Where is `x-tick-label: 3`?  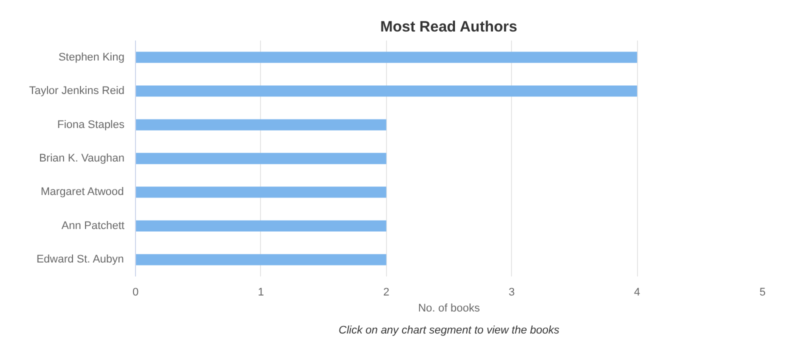
x-tick-label: 3 is located at coordinates (511, 292).